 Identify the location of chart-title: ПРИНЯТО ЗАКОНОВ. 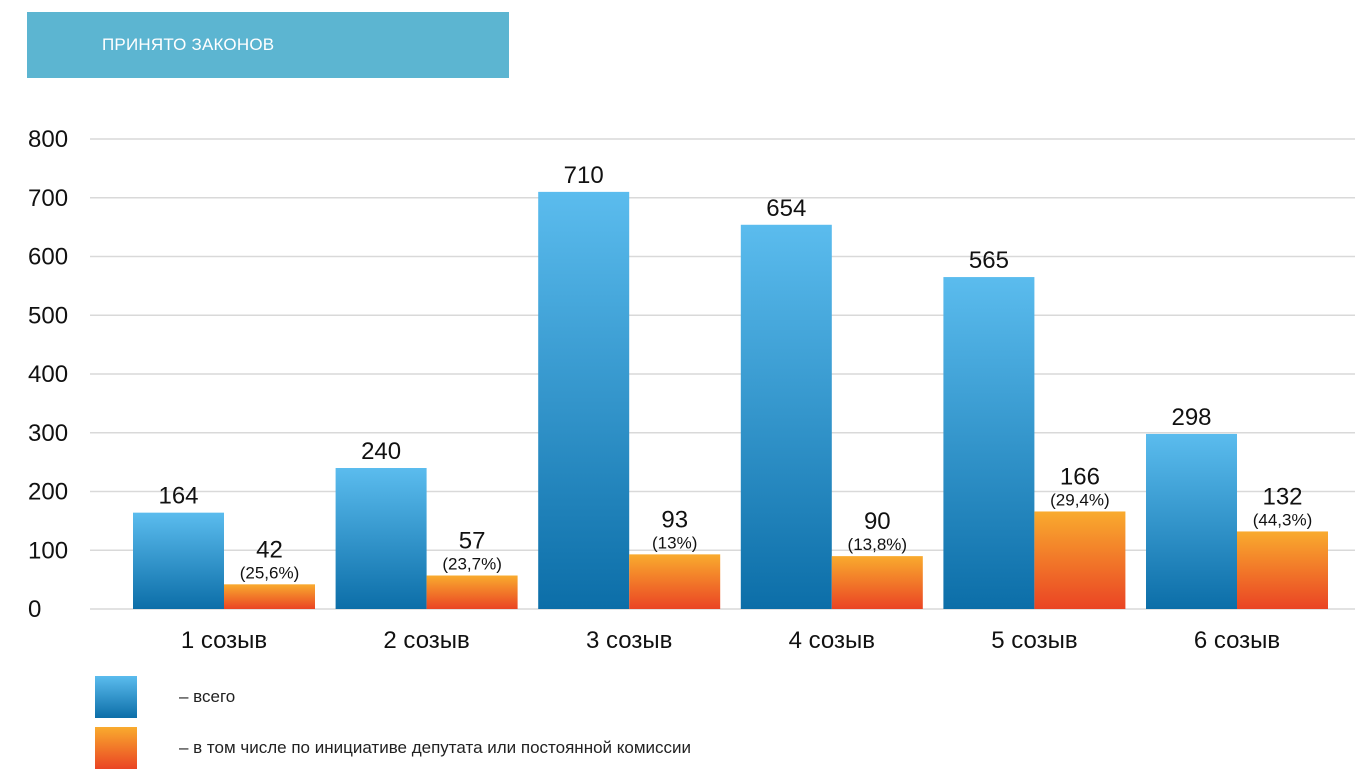
(188, 44).